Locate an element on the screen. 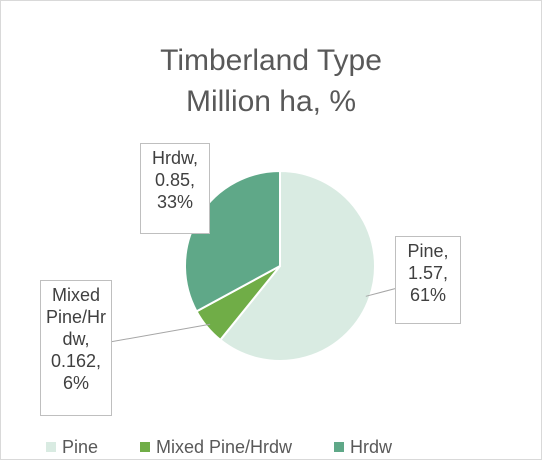  data-label: Mixed Pine/Hrdw, 0.162, 6% is located at coordinates (76, 348).